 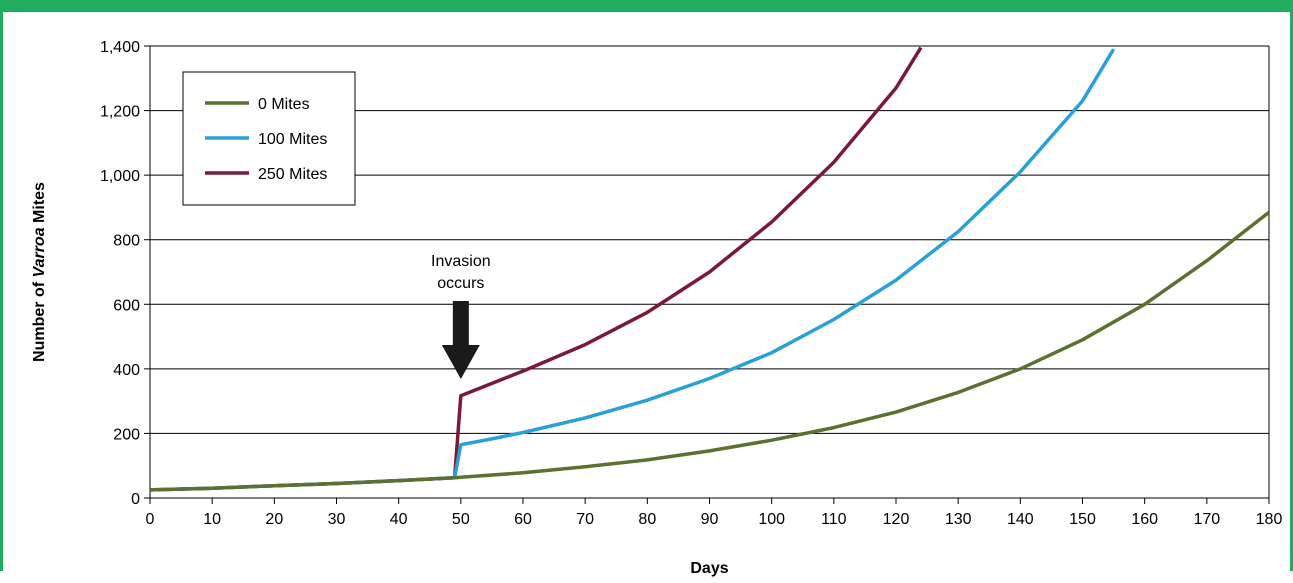 What do you see at coordinates (39, 272) in the screenshot?
I see `y-axis-title: Number of Varroa Mites` at bounding box center [39, 272].